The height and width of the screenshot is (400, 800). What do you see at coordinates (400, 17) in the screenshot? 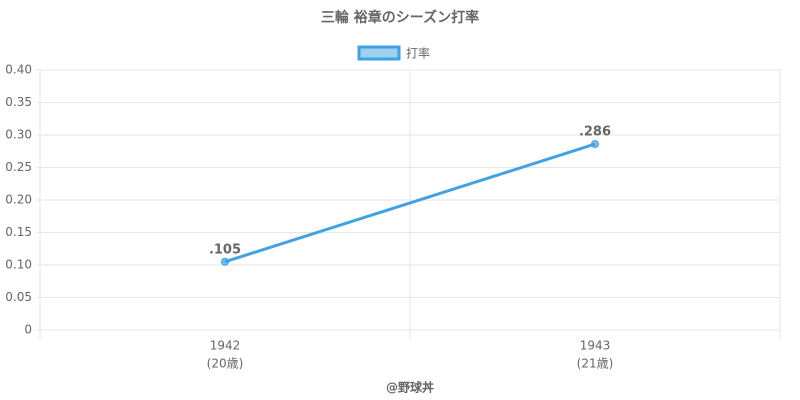
I see `chart-title: 三輪 裕章のシーズン打率` at bounding box center [400, 17].